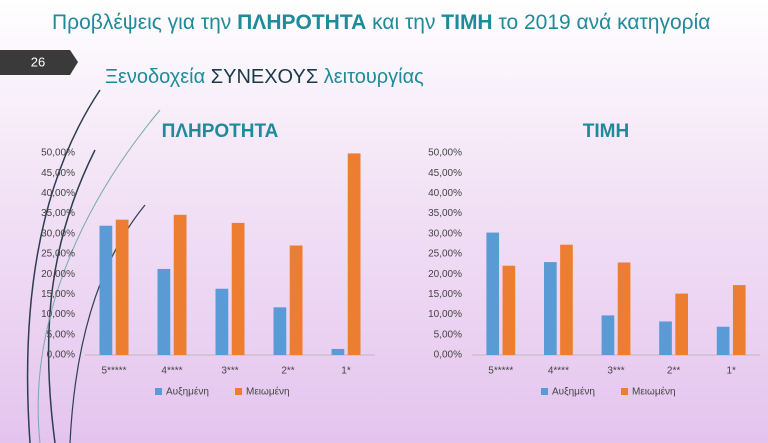  What do you see at coordinates (220, 131) in the screenshot?
I see `chart-title: ΠΛΗΡΟΤΗΤΑ` at bounding box center [220, 131].